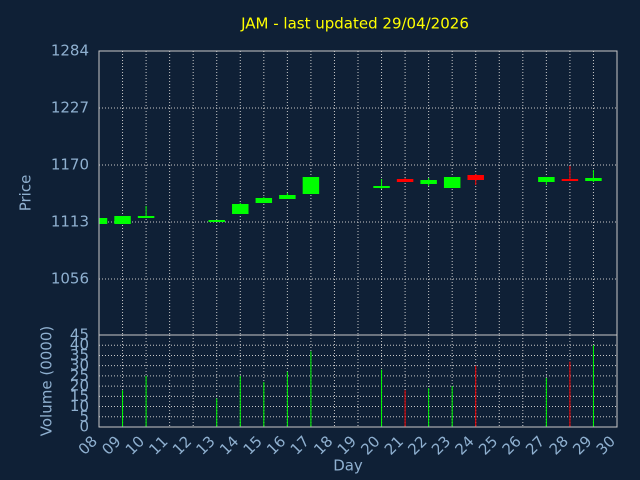 This screenshot has height=480, width=640. What do you see at coordinates (79, 396) in the screenshot?
I see `y2-tick-label: 15` at bounding box center [79, 396].